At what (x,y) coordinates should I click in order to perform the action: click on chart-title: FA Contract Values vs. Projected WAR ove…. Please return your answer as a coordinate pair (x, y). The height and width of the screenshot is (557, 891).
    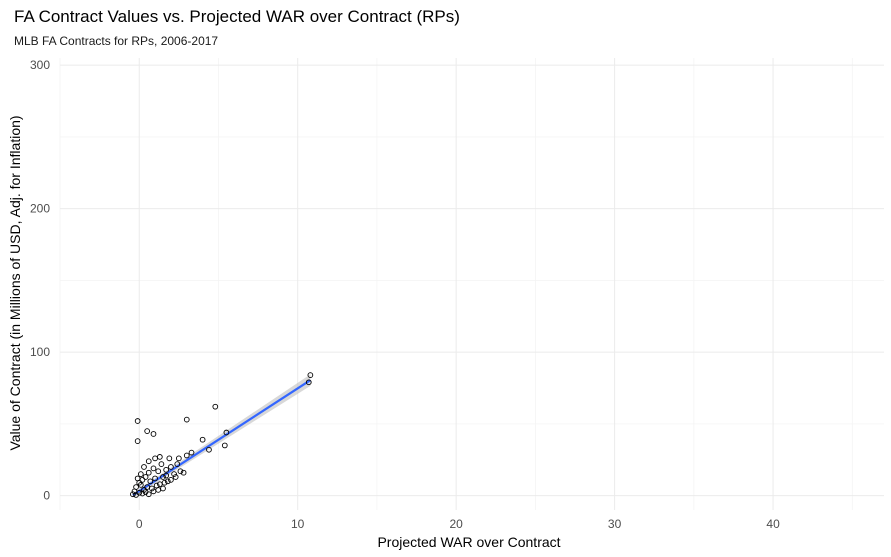
    Looking at the image, I should click on (237, 16).